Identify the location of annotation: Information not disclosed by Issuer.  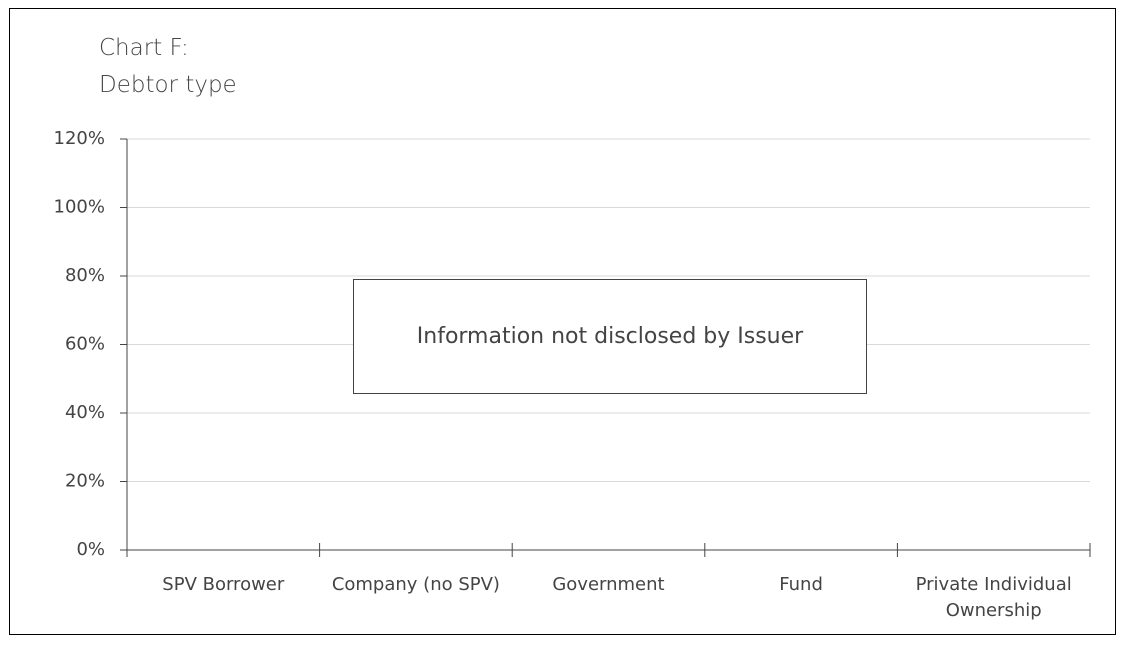
(610, 336).